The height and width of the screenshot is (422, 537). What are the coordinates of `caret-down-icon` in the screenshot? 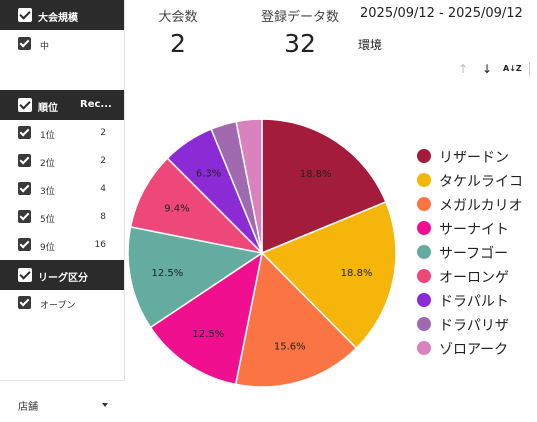 It's located at (105, 405).